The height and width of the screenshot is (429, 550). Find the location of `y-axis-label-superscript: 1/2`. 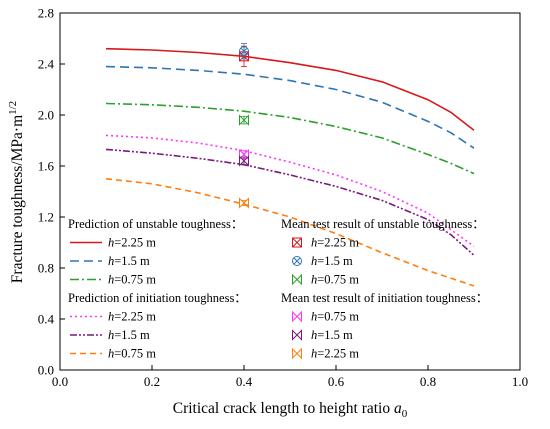

y-axis-label-superscript: 1/2 is located at coordinates (13, 108).